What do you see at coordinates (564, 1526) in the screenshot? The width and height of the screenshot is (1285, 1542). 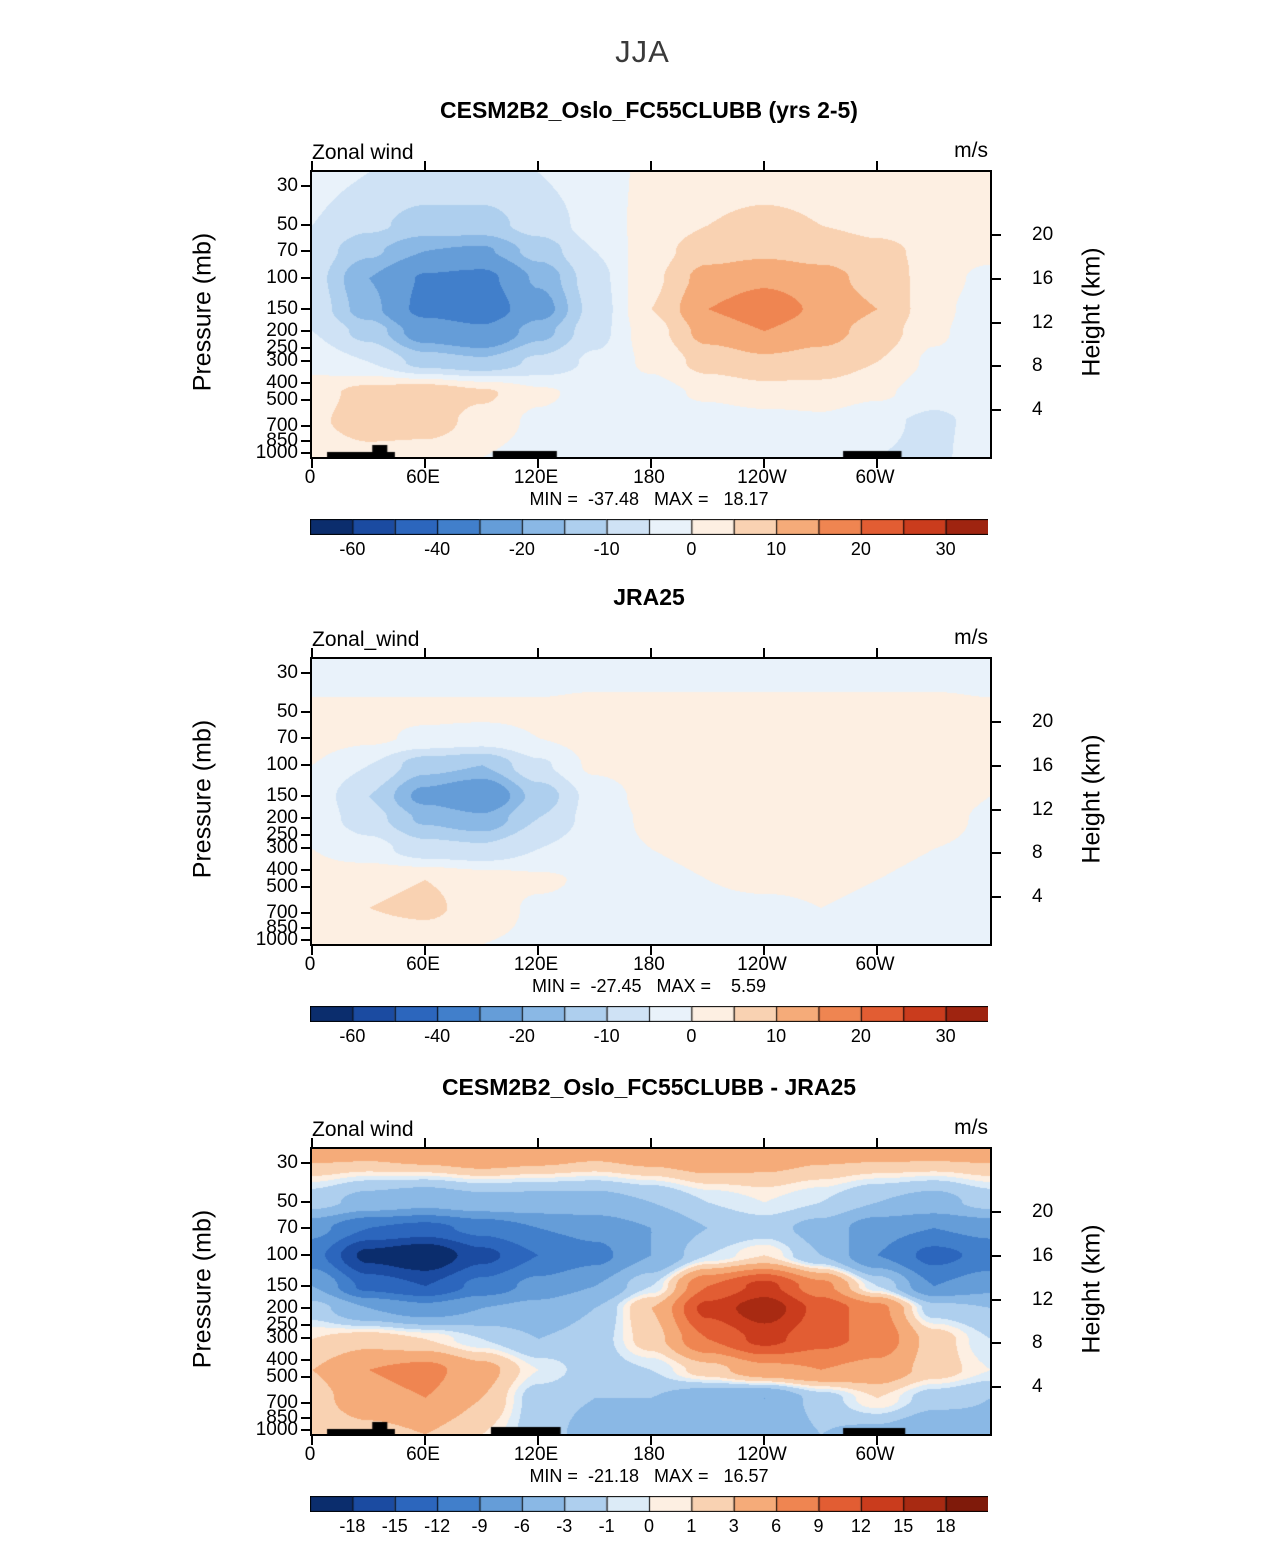 I see `colorbar-tick-label: -3` at bounding box center [564, 1526].